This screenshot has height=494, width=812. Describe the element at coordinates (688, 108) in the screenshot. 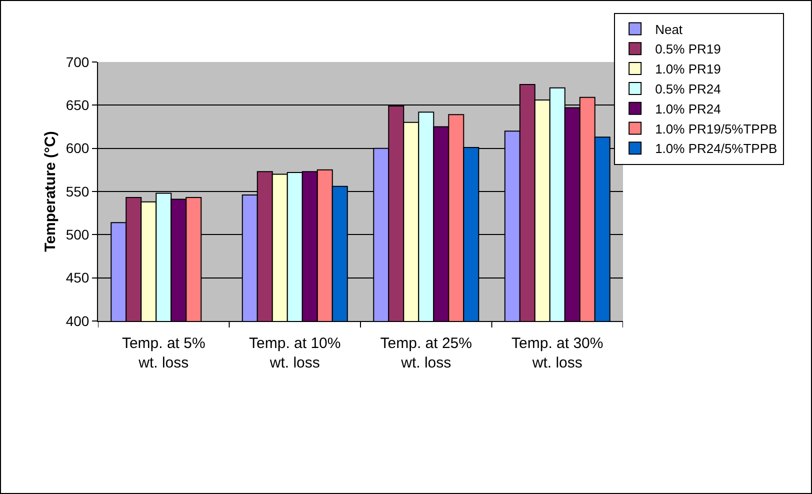

I see `legend-label: 1.0% PR24` at that location.